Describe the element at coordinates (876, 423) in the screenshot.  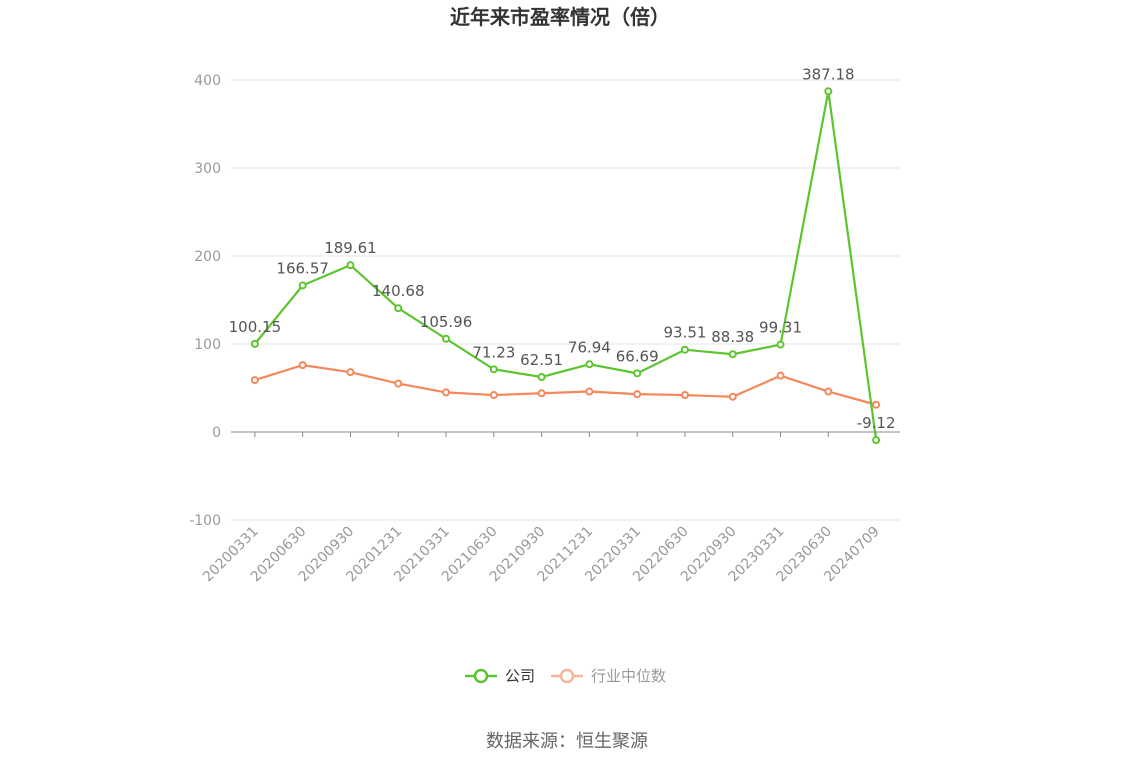
I see `data-label: -9.12` at that location.